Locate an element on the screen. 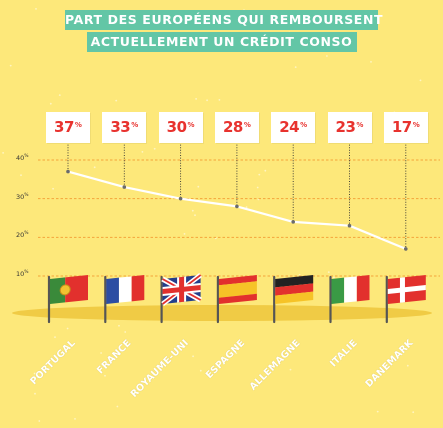 The width and height of the screenshot is (443, 428). value-number: 17 is located at coordinates (401, 127).